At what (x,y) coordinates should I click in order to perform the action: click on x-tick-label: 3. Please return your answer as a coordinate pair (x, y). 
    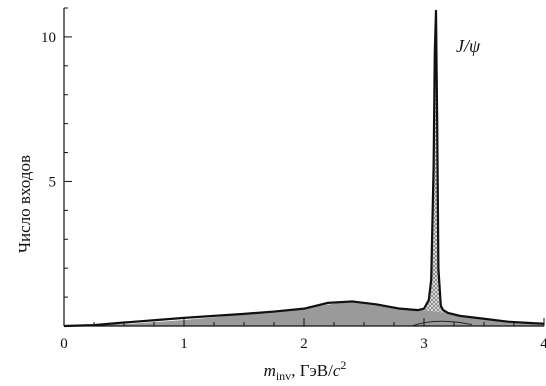
    Looking at the image, I should click on (424, 344).